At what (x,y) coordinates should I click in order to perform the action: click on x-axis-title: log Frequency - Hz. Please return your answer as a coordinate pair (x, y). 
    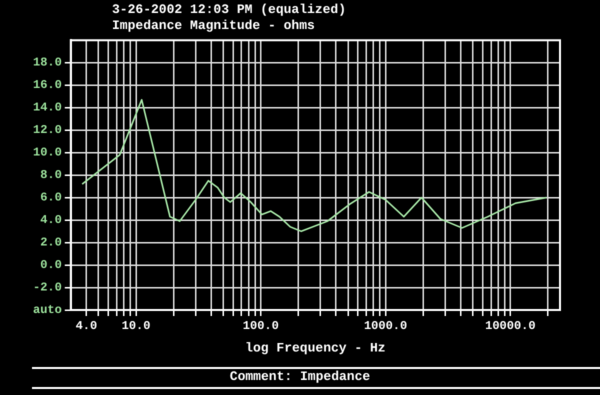
    Looking at the image, I should click on (315, 348).